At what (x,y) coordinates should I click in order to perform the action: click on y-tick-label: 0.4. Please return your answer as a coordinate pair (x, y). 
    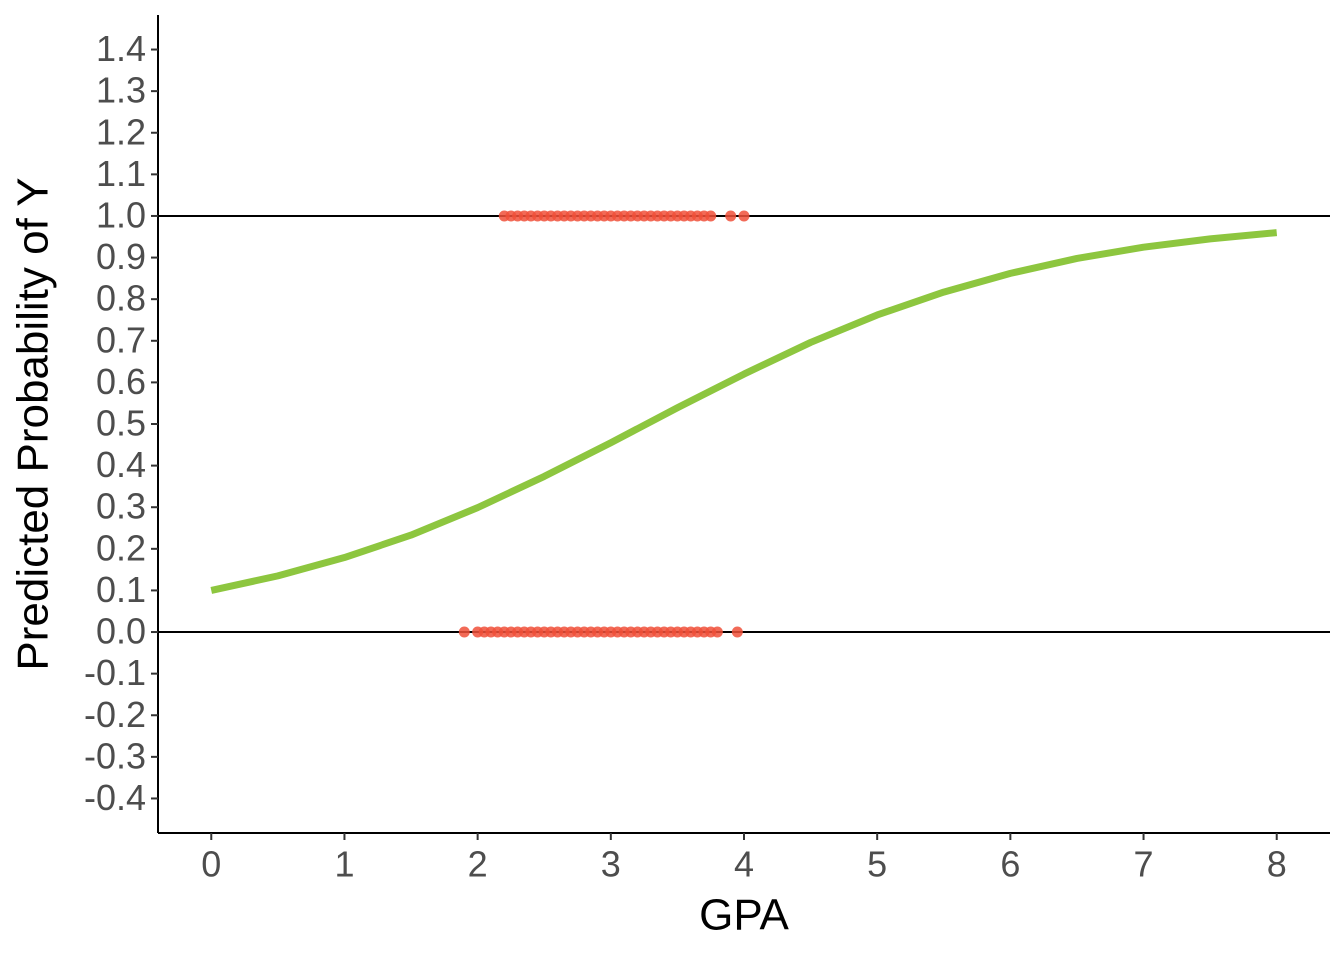
    Looking at the image, I should click on (121, 464).